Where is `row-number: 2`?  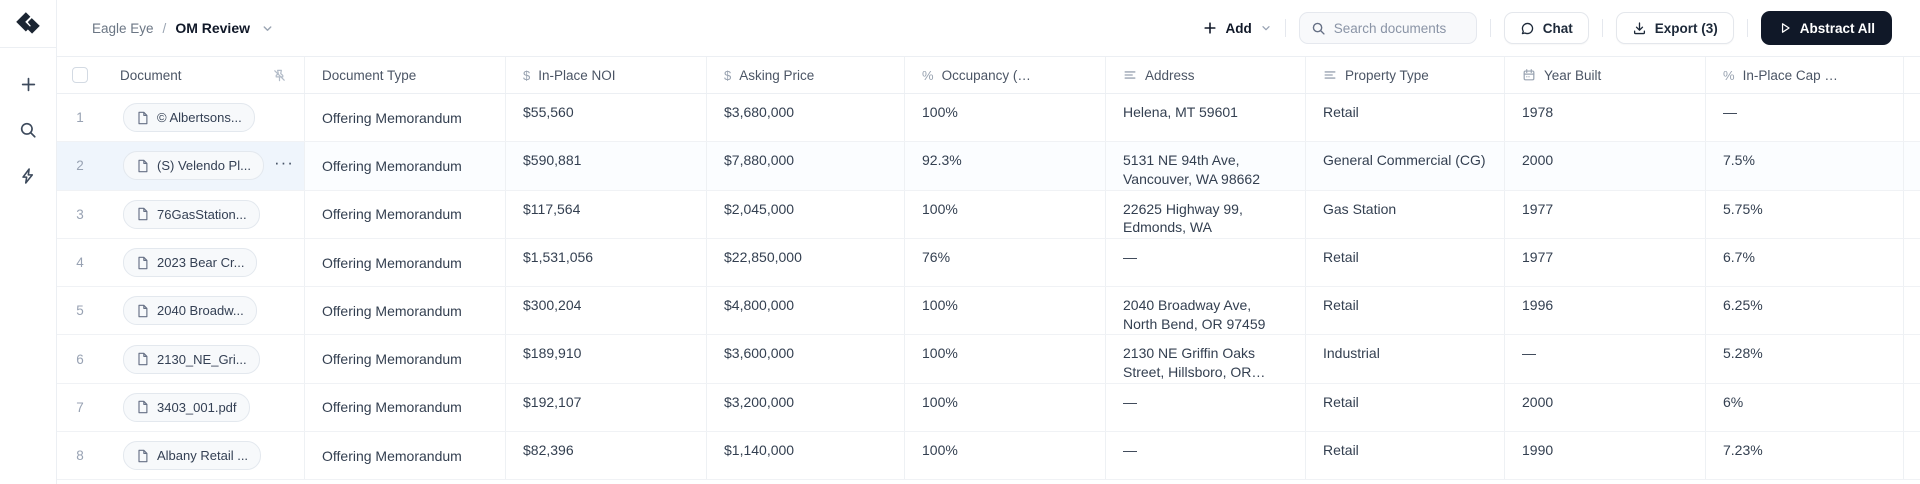
row-number: 2 is located at coordinates (80, 166).